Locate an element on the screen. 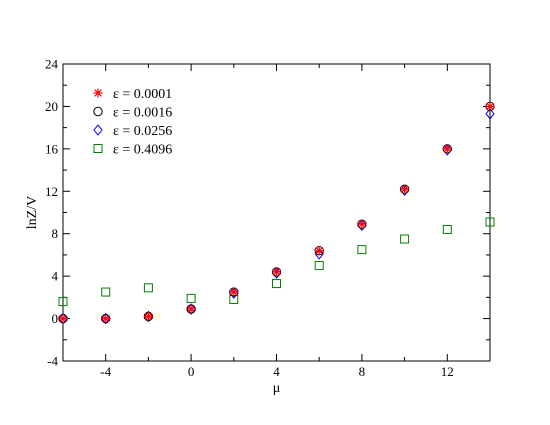 The image size is (550, 425). x-axis-title: μ is located at coordinates (277, 388).